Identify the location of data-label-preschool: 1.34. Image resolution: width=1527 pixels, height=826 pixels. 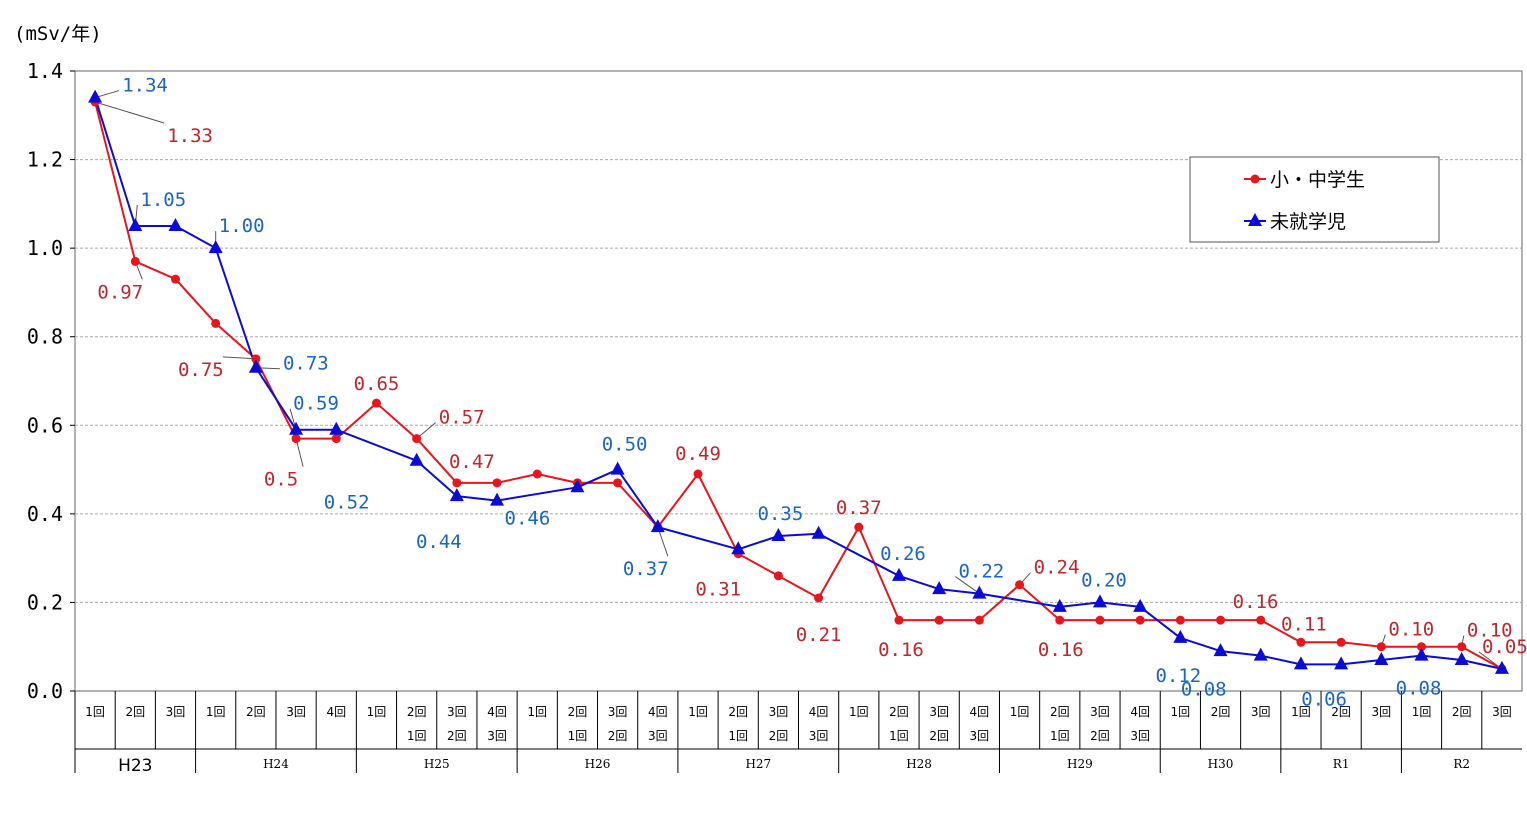
(145, 86).